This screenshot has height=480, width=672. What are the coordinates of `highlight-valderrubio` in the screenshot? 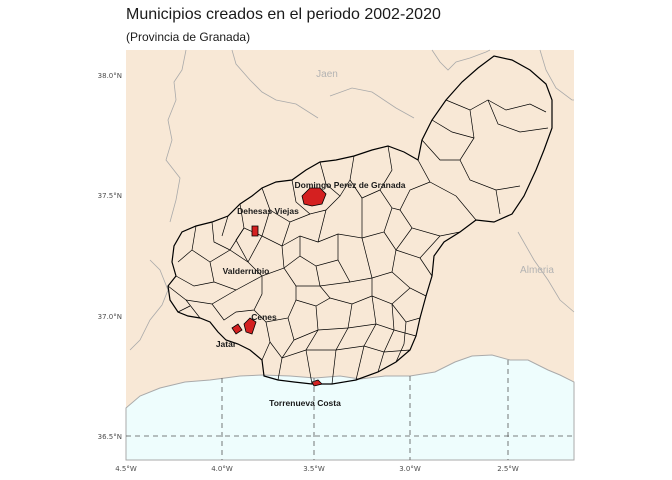 It's located at (255, 231).